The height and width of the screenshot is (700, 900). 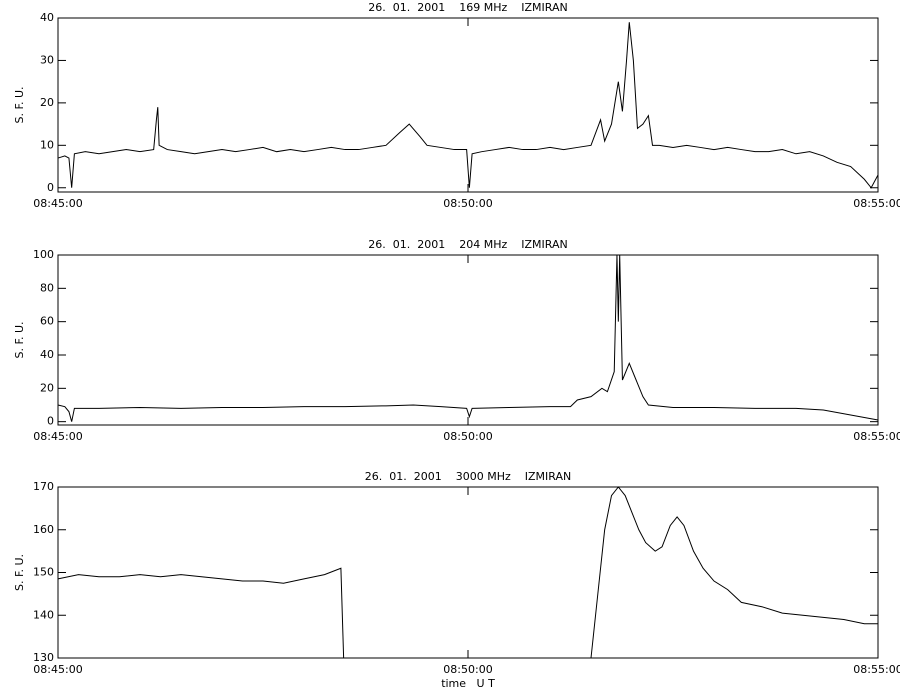 I want to click on y-tick-label: 160, so click(x=43, y=529).